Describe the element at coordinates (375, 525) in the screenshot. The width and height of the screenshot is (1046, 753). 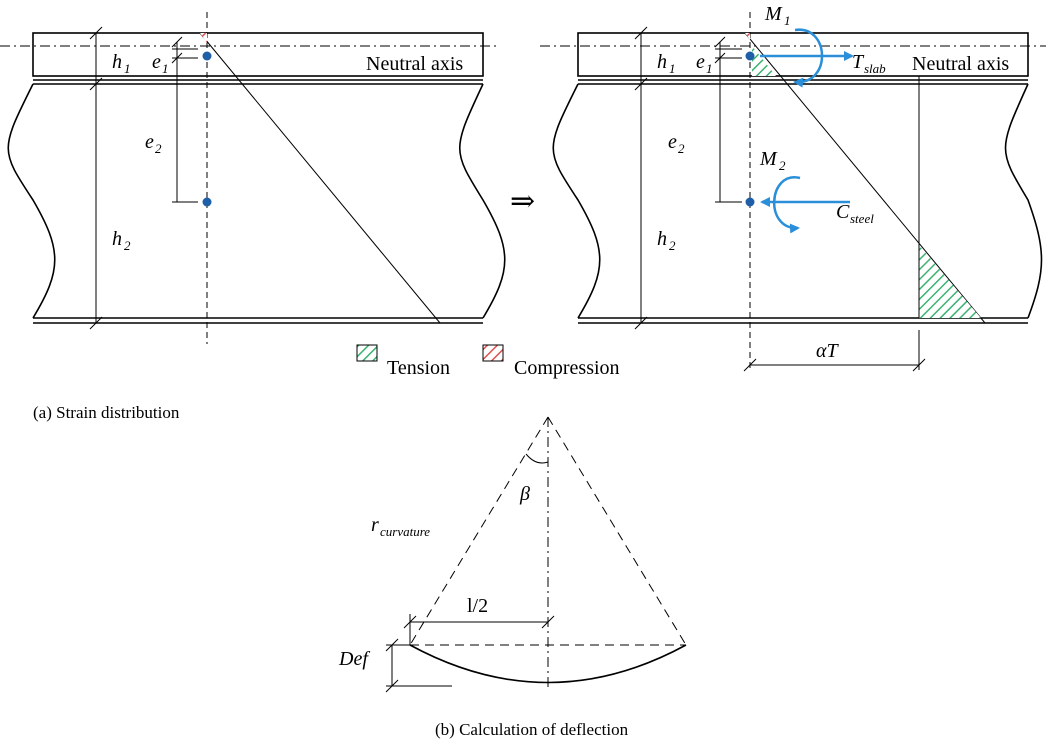
I see `label-r: r` at that location.